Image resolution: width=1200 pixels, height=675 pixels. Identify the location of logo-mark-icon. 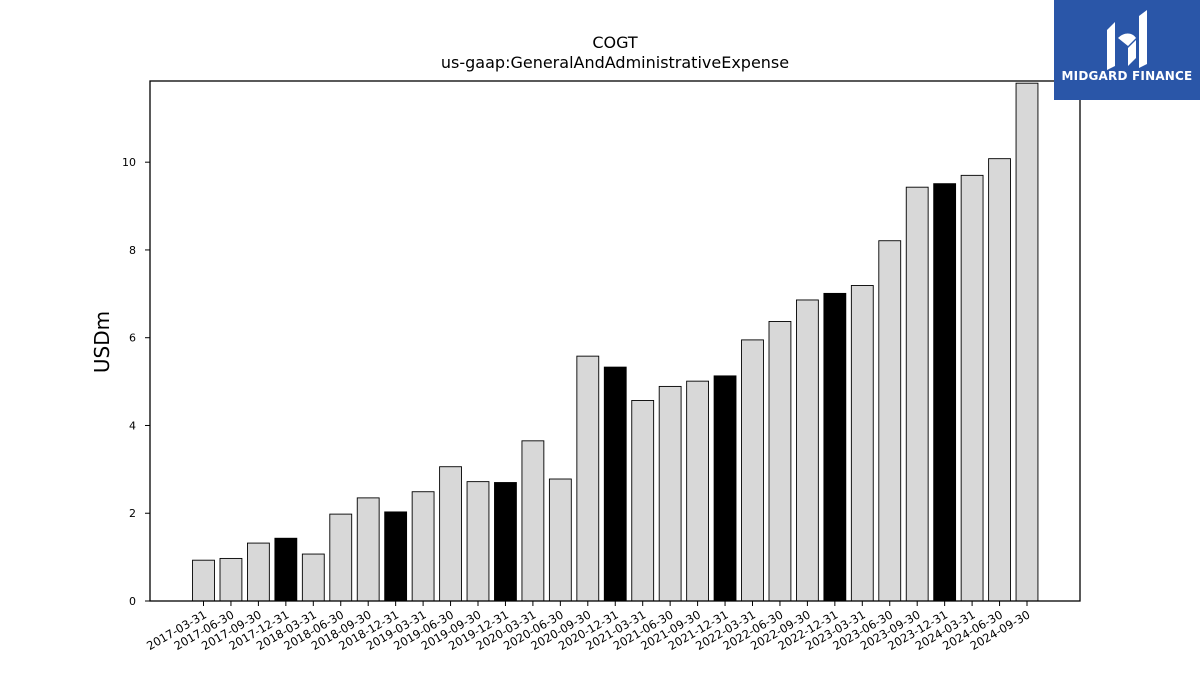
(1127, 40).